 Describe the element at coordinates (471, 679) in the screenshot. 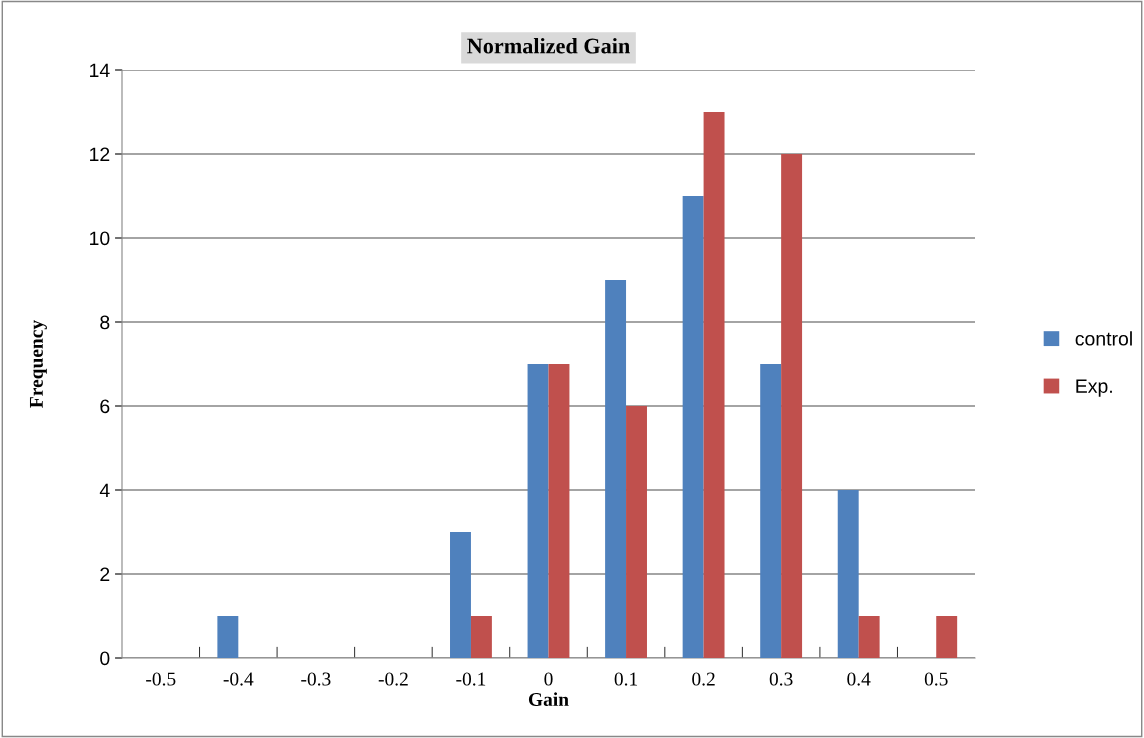

I see `x-tick-label: -0.1` at that location.